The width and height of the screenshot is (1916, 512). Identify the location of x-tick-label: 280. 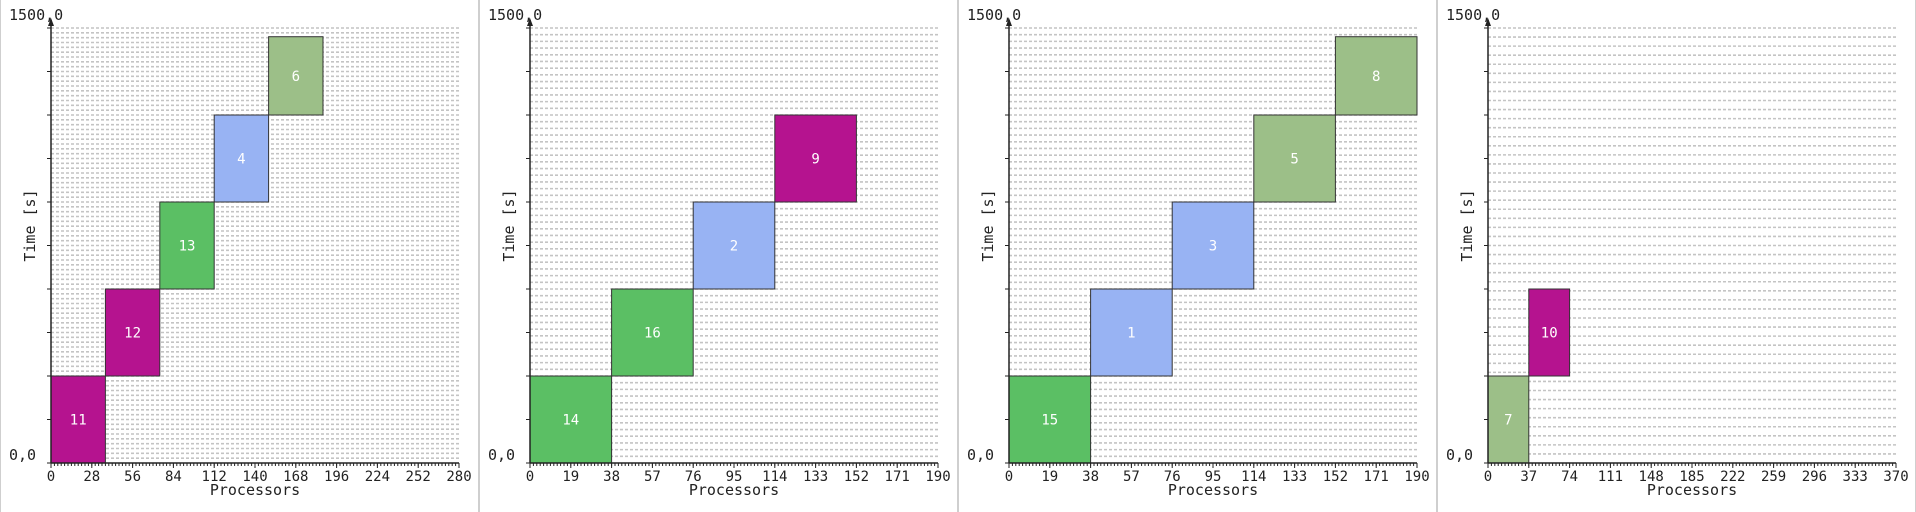
(458, 477).